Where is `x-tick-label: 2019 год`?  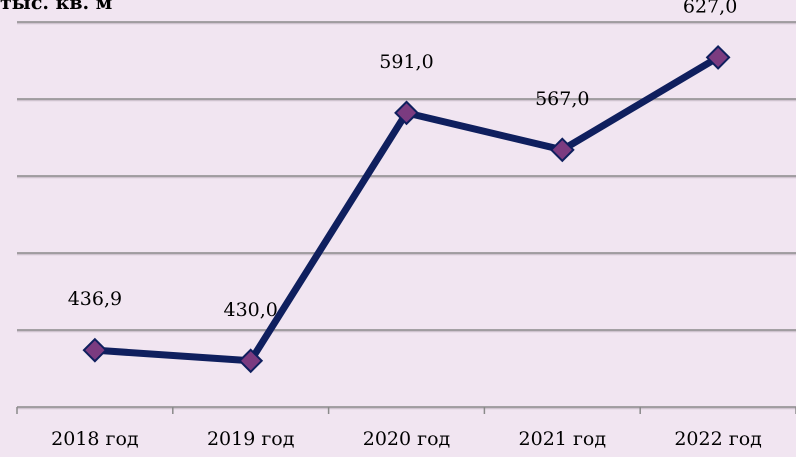 x-tick-label: 2019 год is located at coordinates (251, 439).